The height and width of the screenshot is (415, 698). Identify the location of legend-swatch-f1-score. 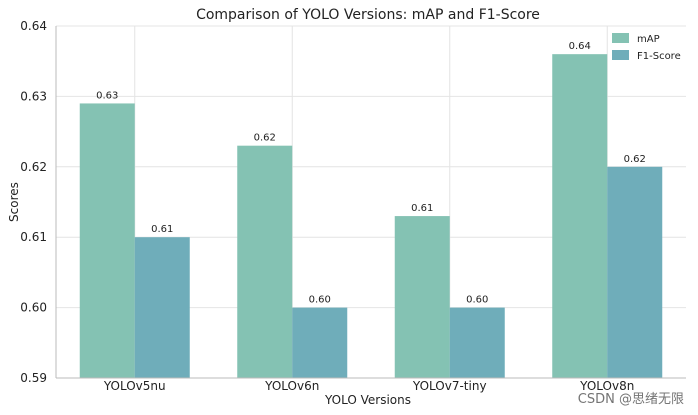
(620, 55).